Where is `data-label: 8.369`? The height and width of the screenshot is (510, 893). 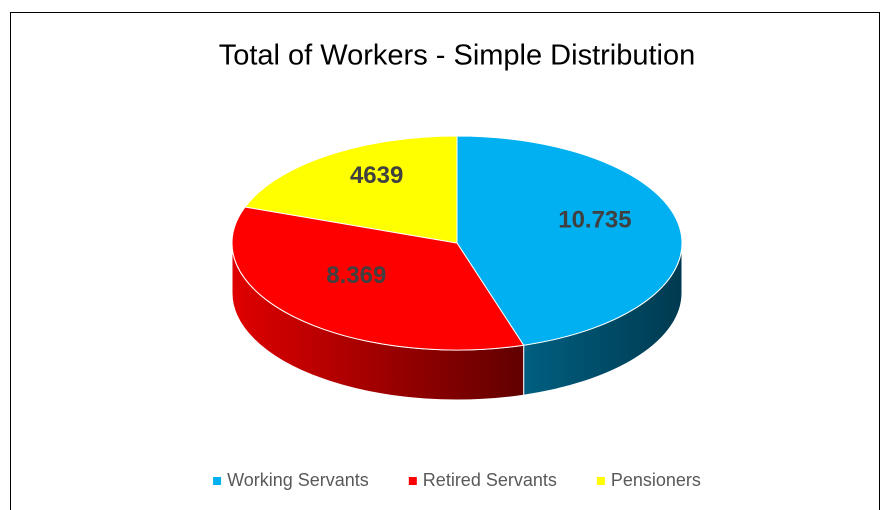
data-label: 8.369 is located at coordinates (356, 275).